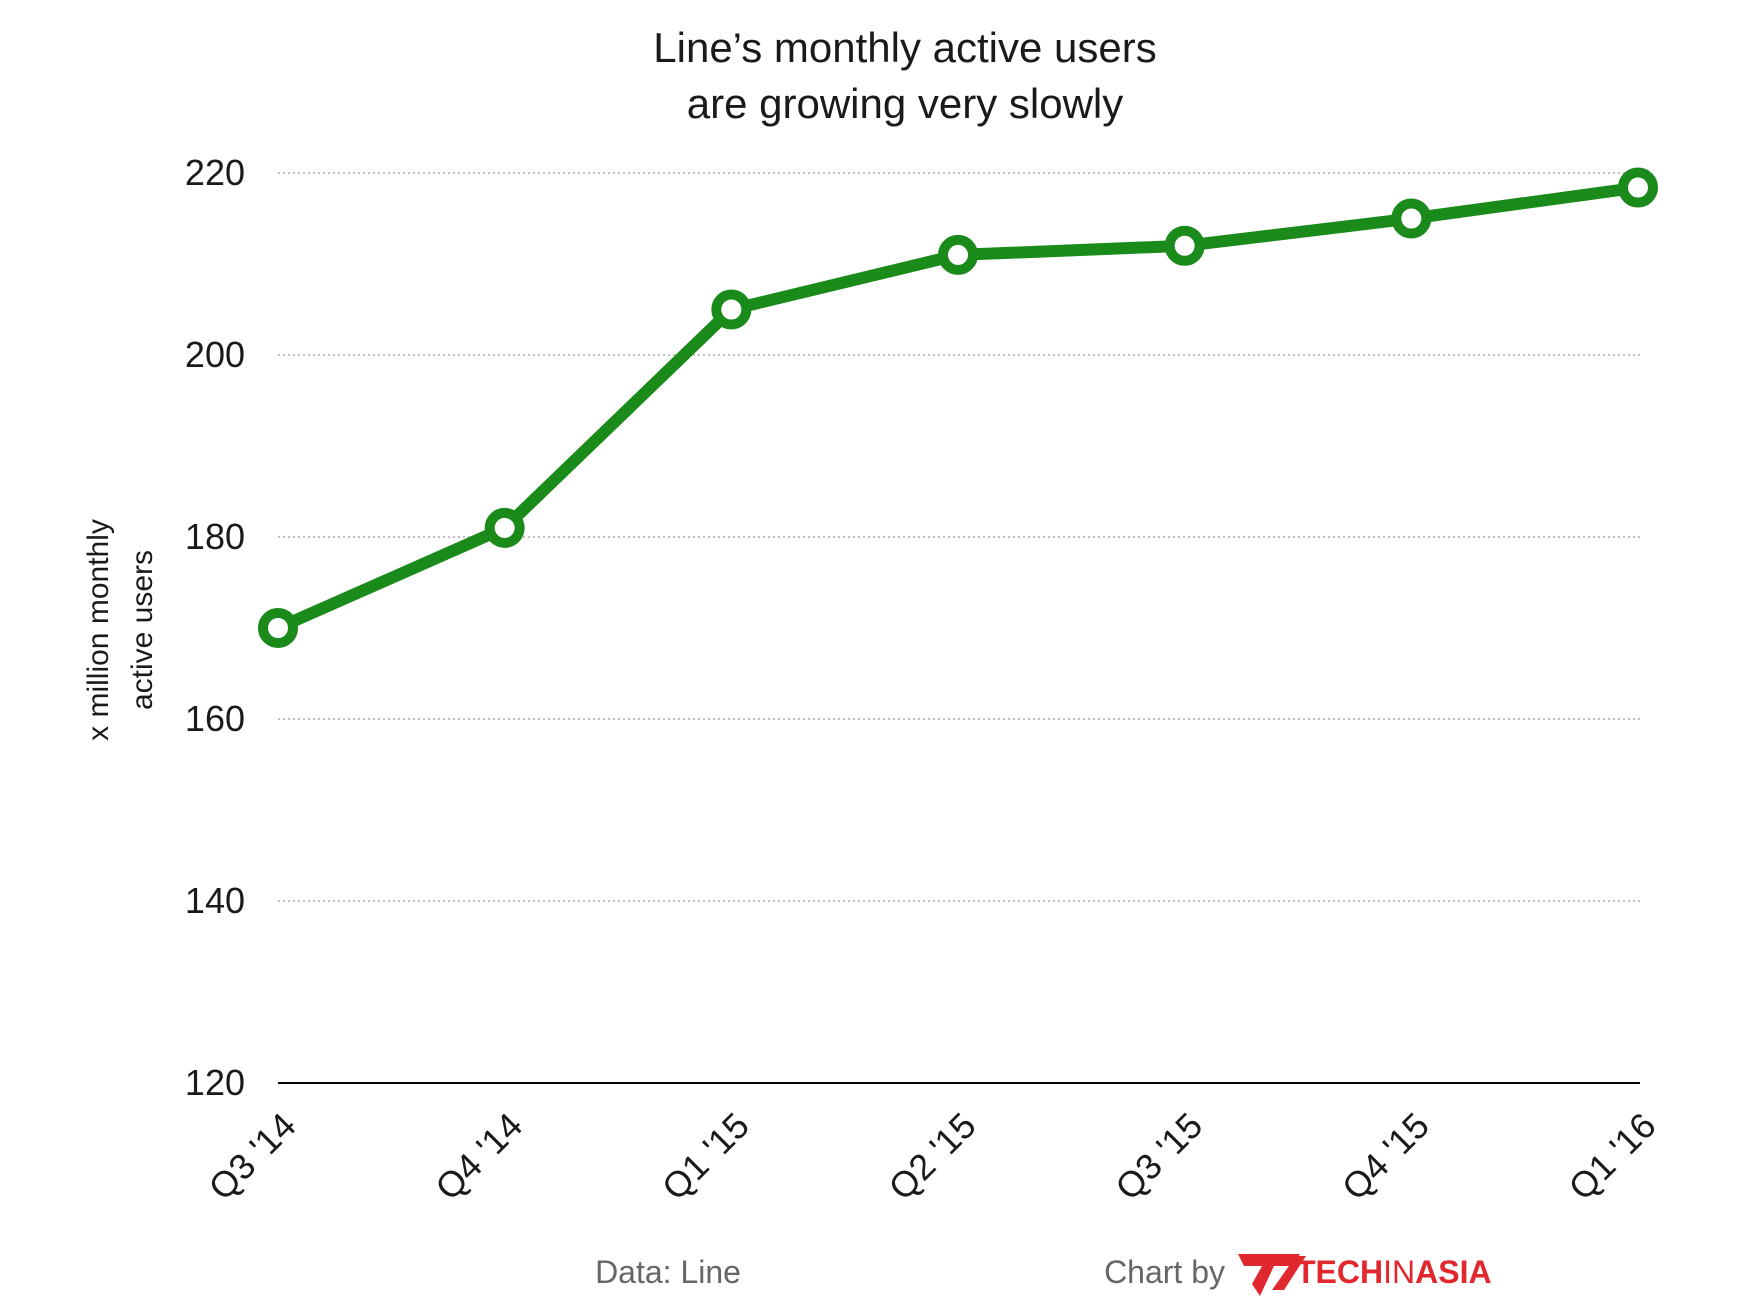 The width and height of the screenshot is (1740, 1310). I want to click on y-tick-label: 200, so click(215, 354).